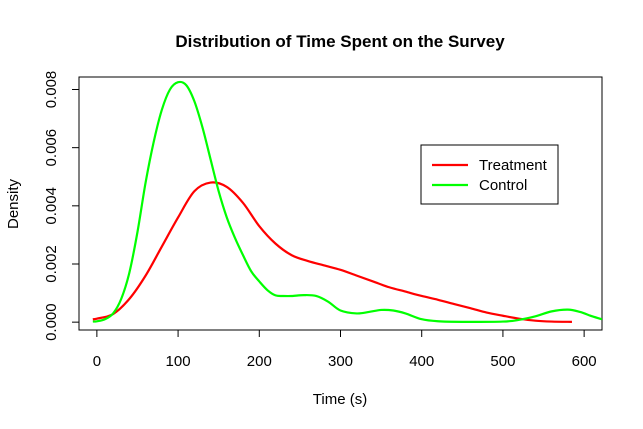 Image resolution: width=643 pixels, height=429 pixels. Describe the element at coordinates (340, 361) in the screenshot. I see `x-tick-label: 300` at that location.